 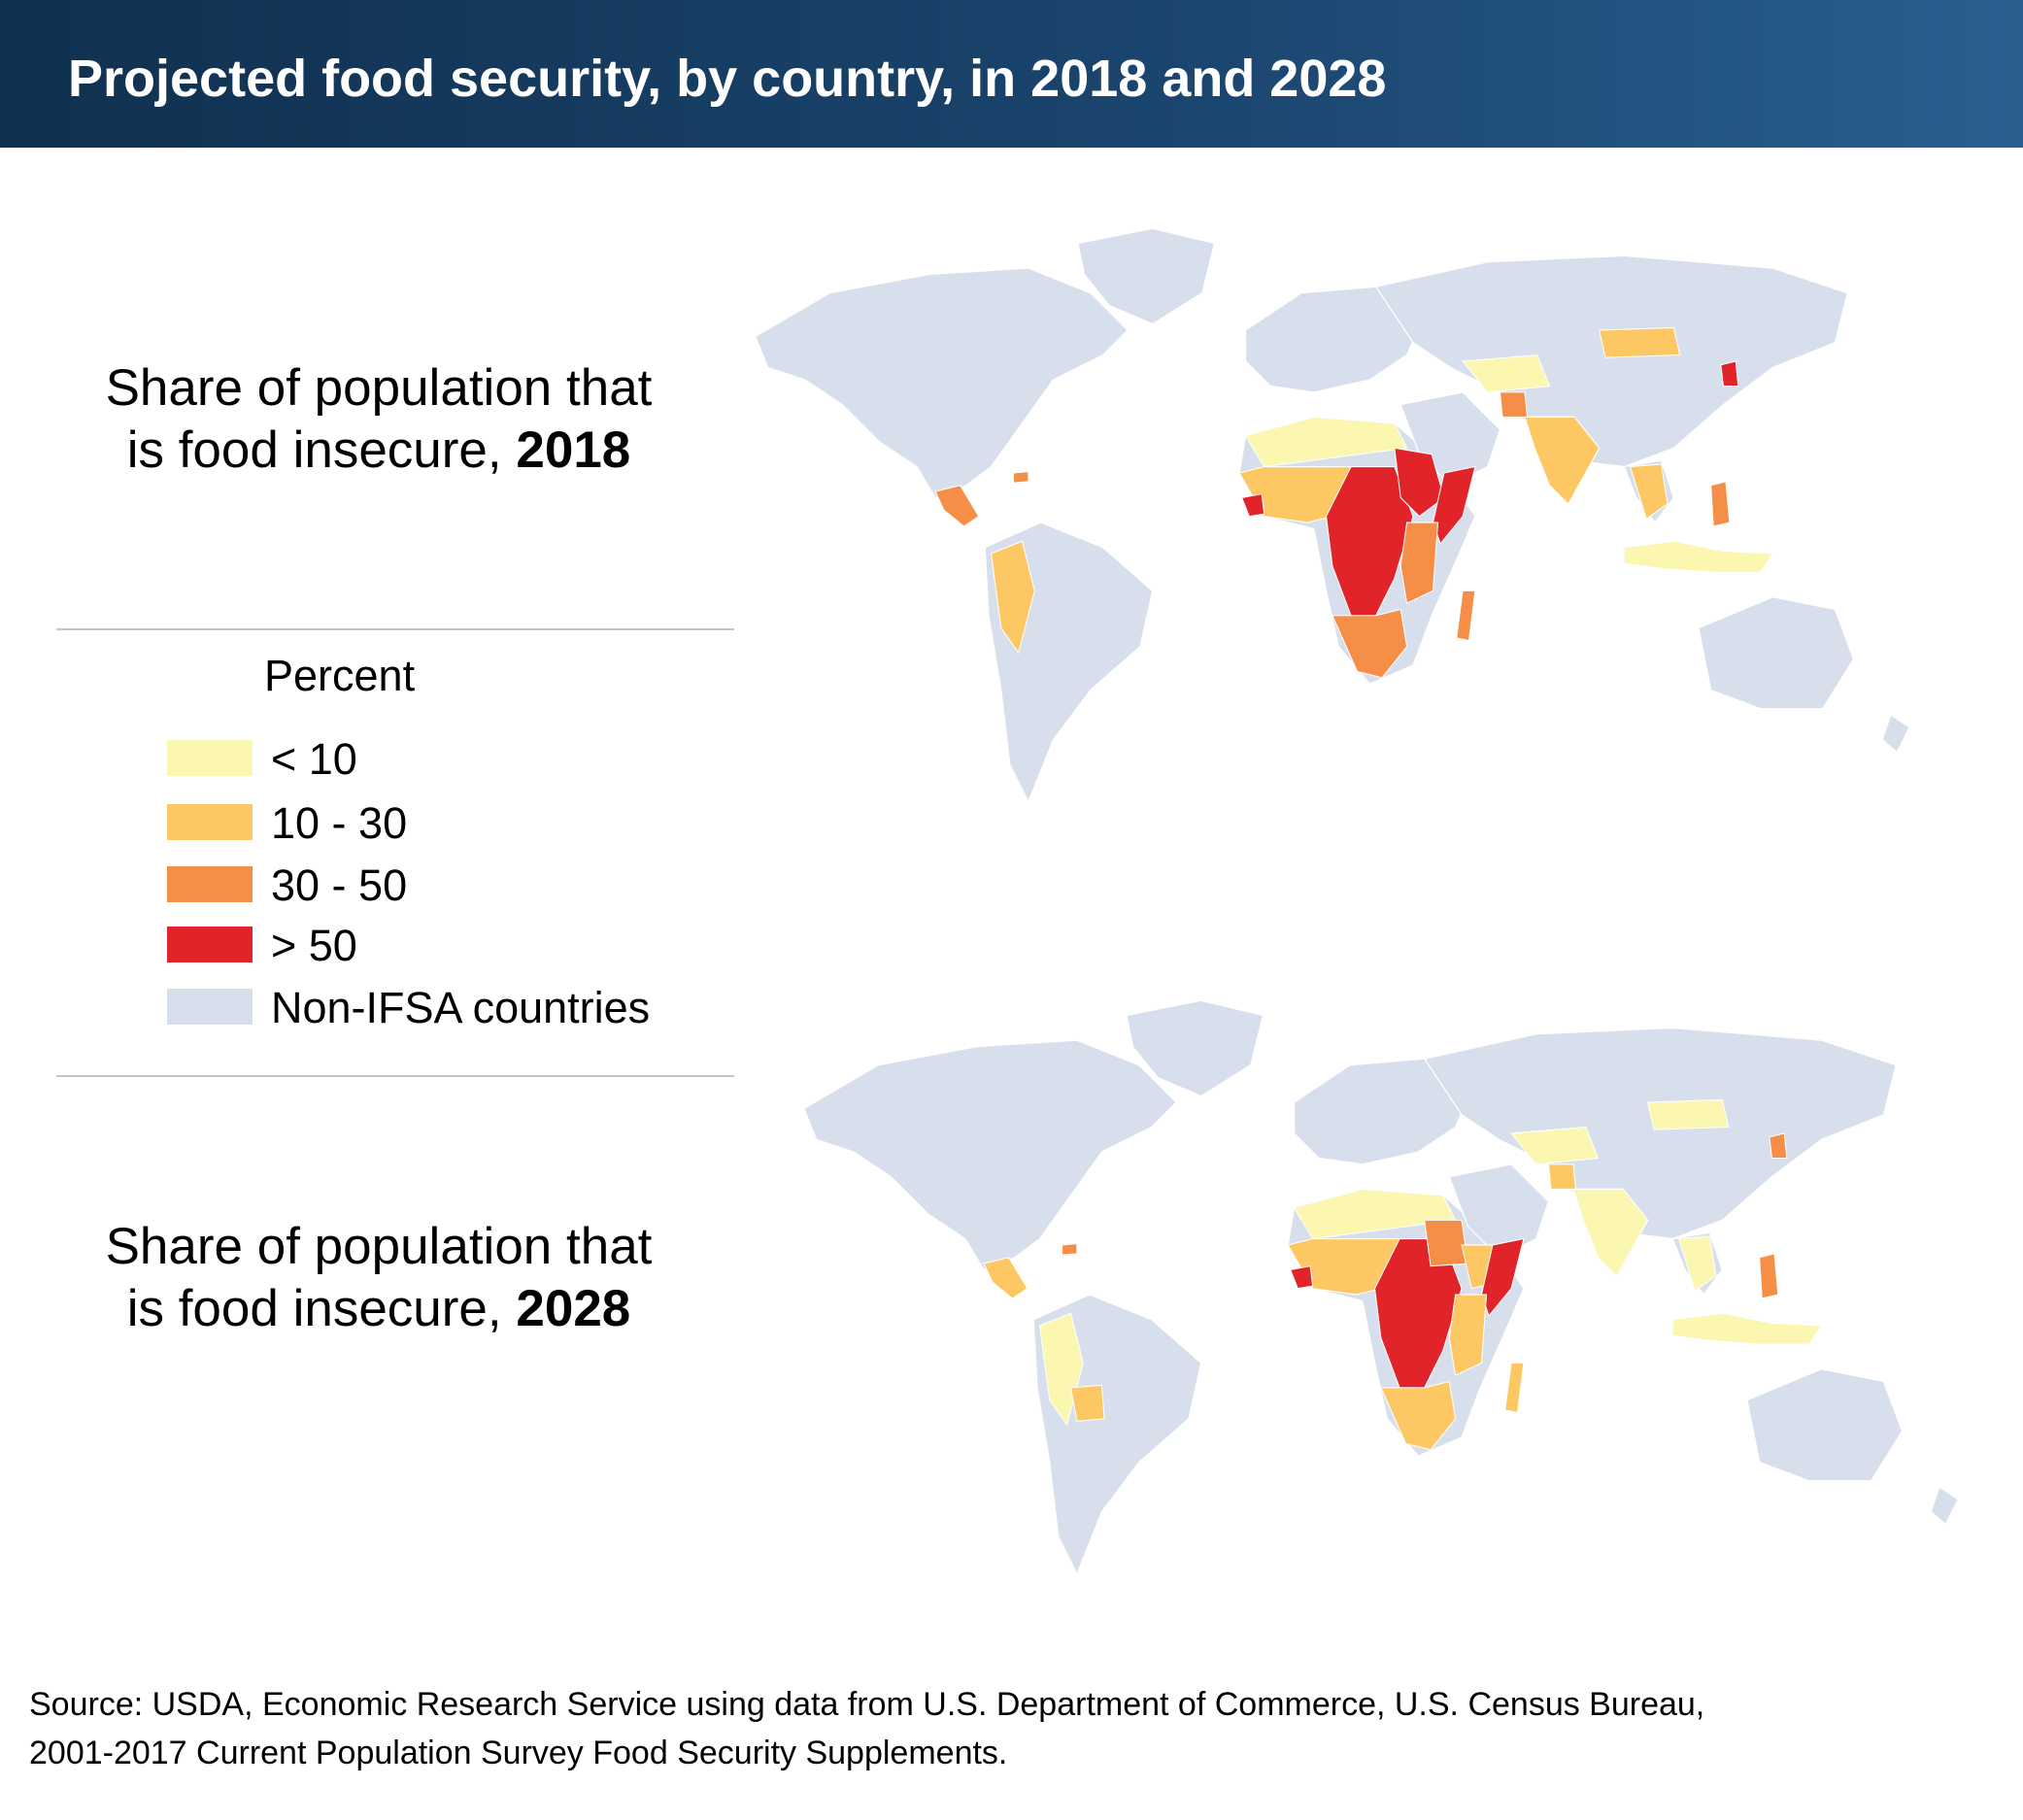 I want to click on panel-label-line2: is food insecure, 2028, so click(x=378, y=1308).